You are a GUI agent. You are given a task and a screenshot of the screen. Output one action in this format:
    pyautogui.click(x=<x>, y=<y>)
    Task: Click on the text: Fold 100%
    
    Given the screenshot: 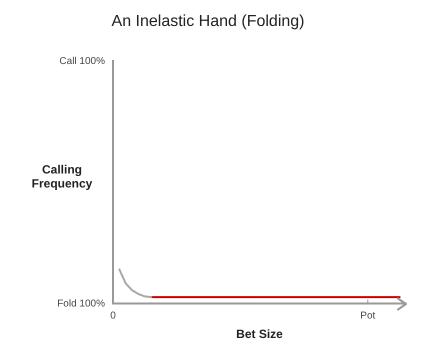 What is the action you would take?
    pyautogui.click(x=81, y=304)
    